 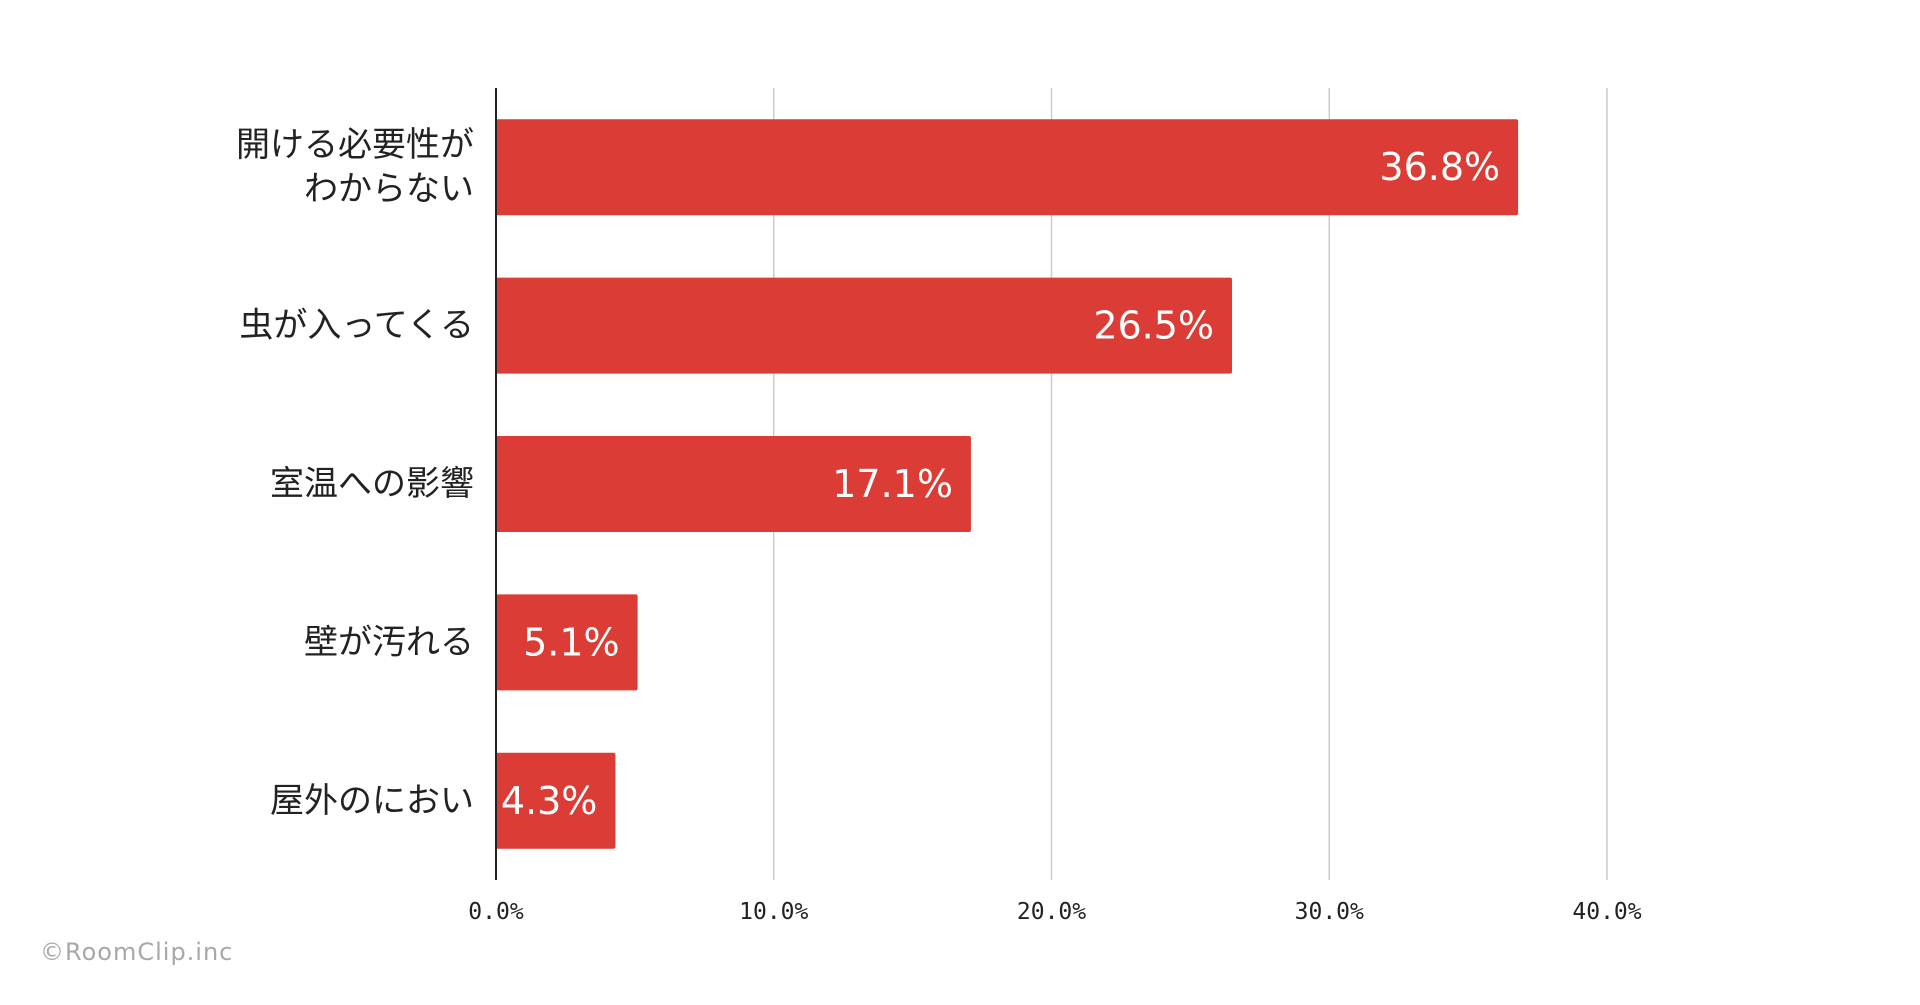 What do you see at coordinates (137, 952) in the screenshot?
I see `copyright-text: ©RoomClip.inc` at bounding box center [137, 952].